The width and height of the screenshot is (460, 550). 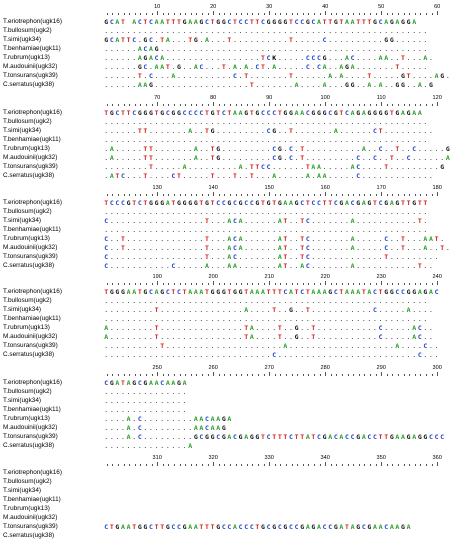 What do you see at coordinates (381, 277) in the screenshot?
I see `ruler-tick-label: 230` at bounding box center [381, 277].